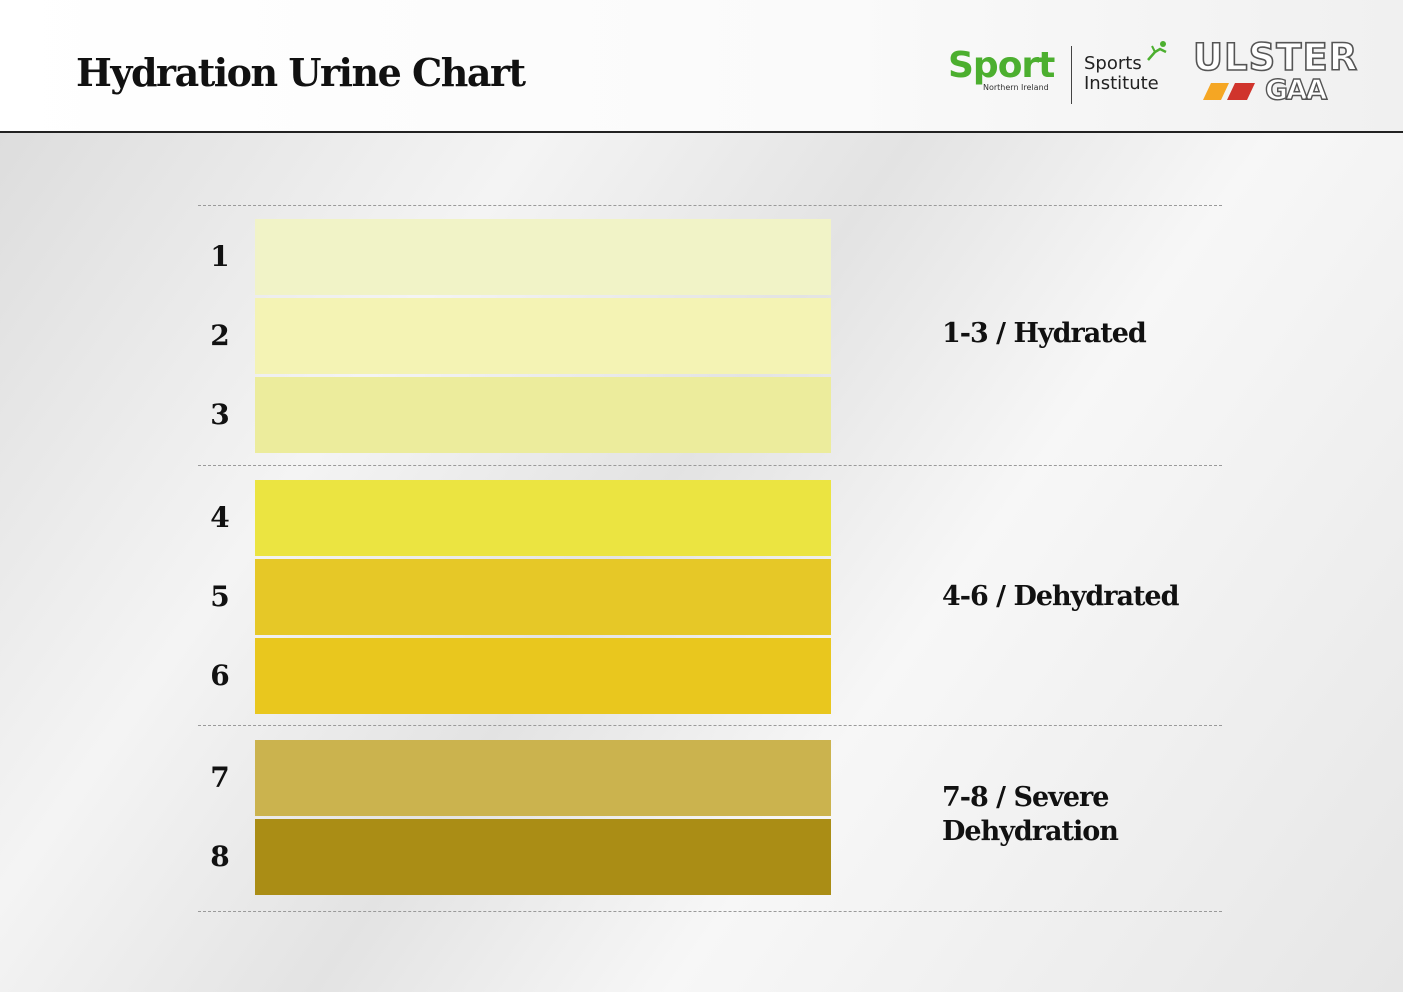 The height and width of the screenshot is (992, 1403). I want to click on group-divider-top, so click(710, 205).